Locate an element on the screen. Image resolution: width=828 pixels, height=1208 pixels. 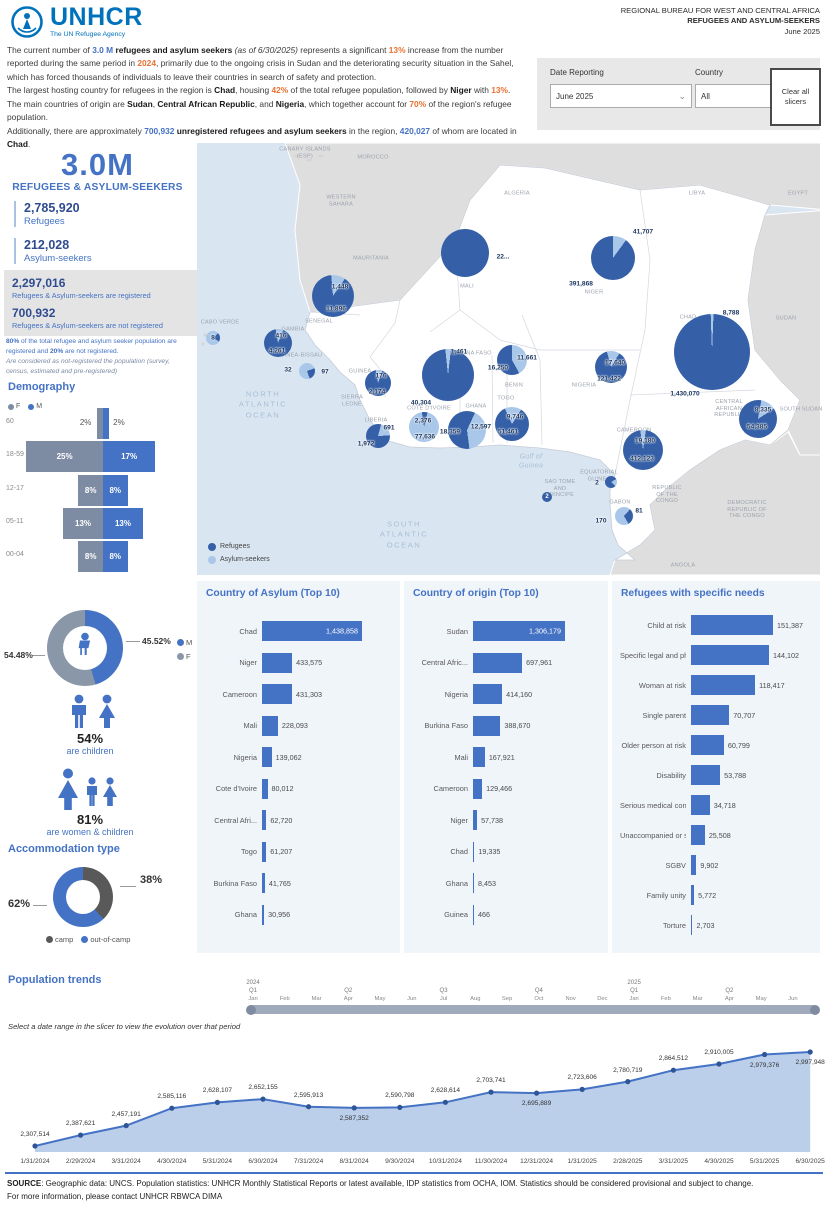
map-bubble-burkina-faso is located at coordinates (448, 375).